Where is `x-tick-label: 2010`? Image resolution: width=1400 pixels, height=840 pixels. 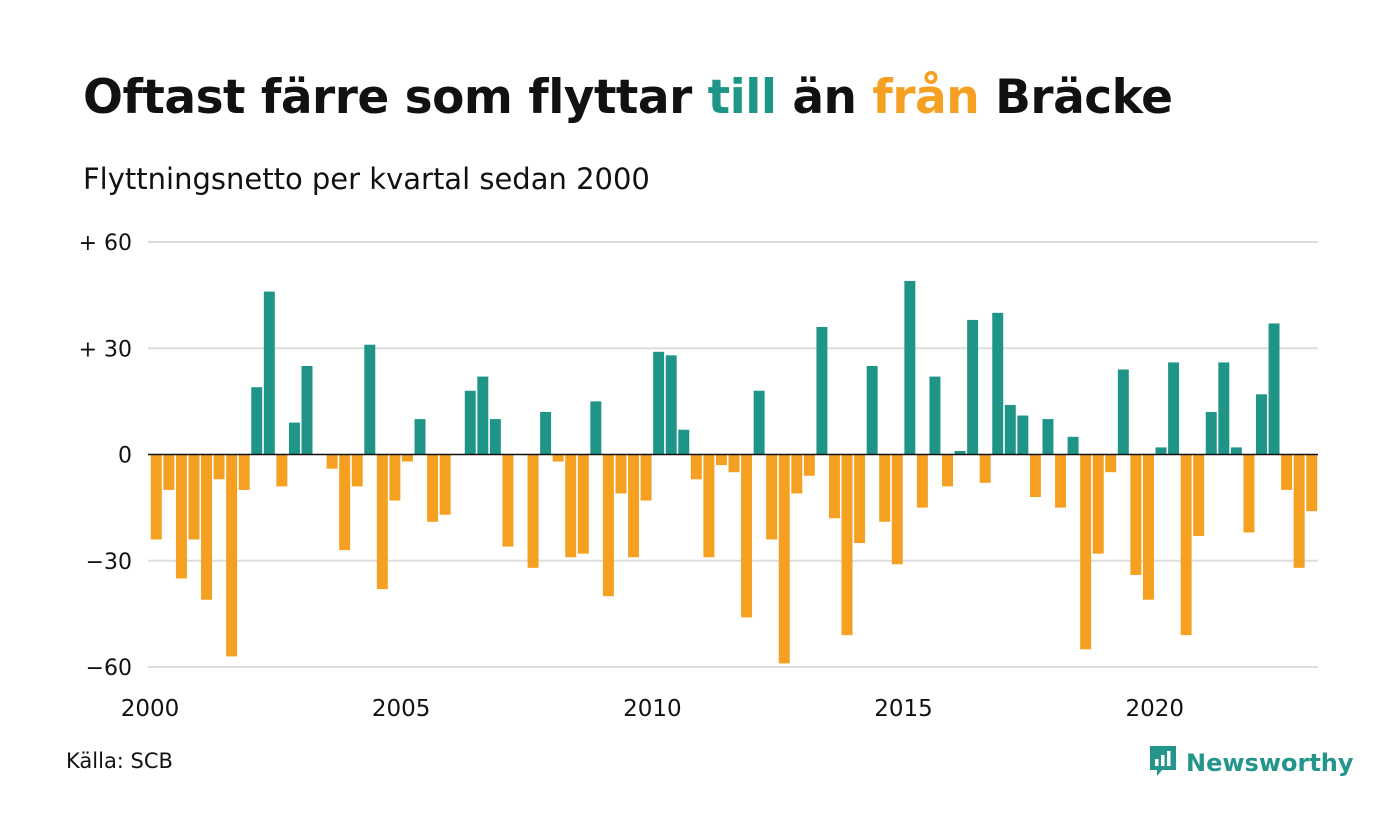
x-tick-label: 2010 is located at coordinates (652, 709).